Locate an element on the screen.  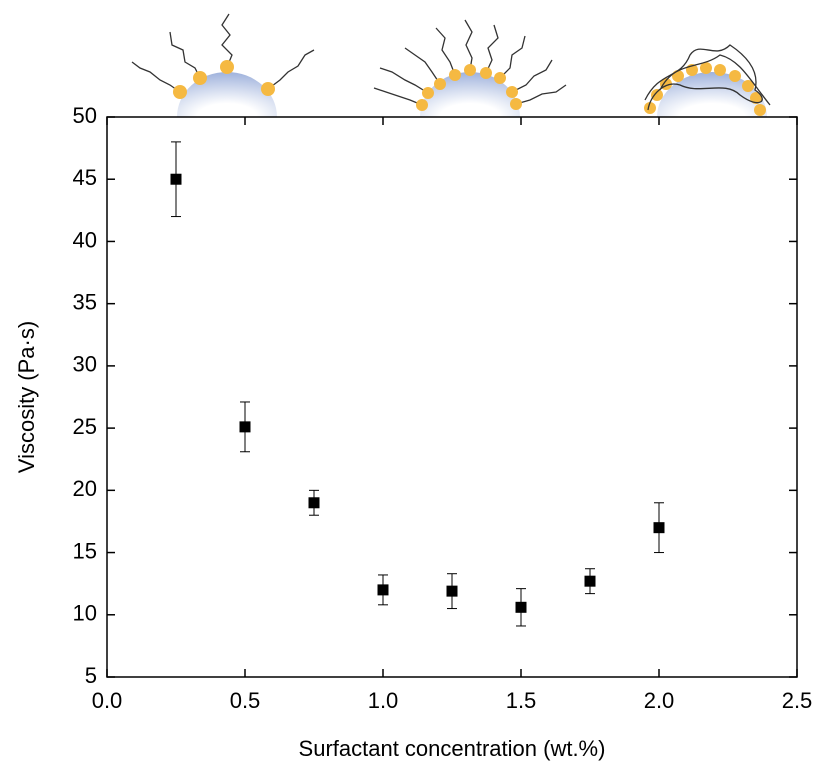
y-tick-label: 40 is located at coordinates (85, 239).